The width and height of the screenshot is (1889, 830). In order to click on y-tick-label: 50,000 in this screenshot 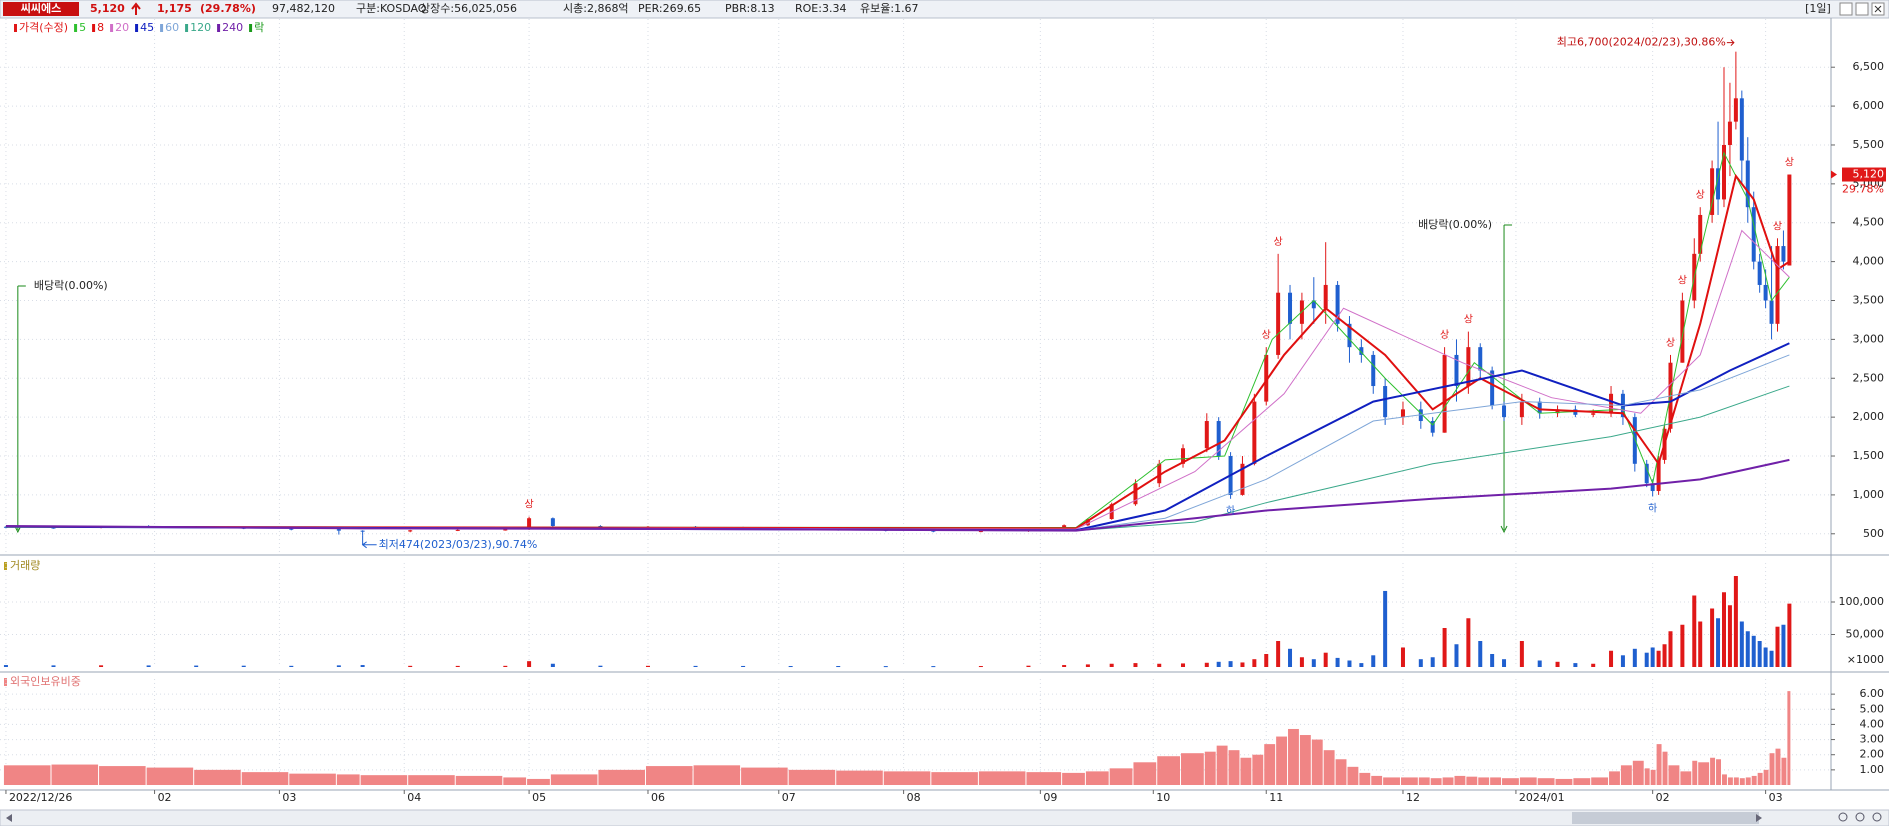, I will do `click(1865, 634)`.